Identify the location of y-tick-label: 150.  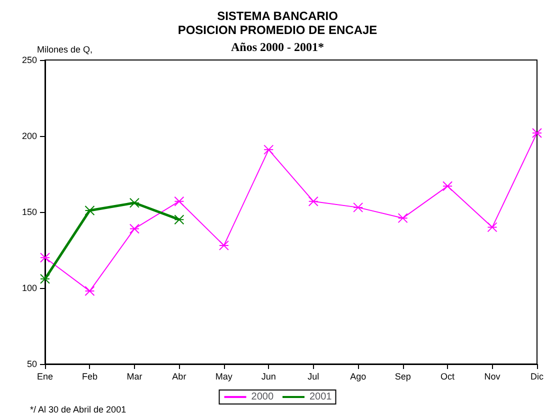
(29, 212).